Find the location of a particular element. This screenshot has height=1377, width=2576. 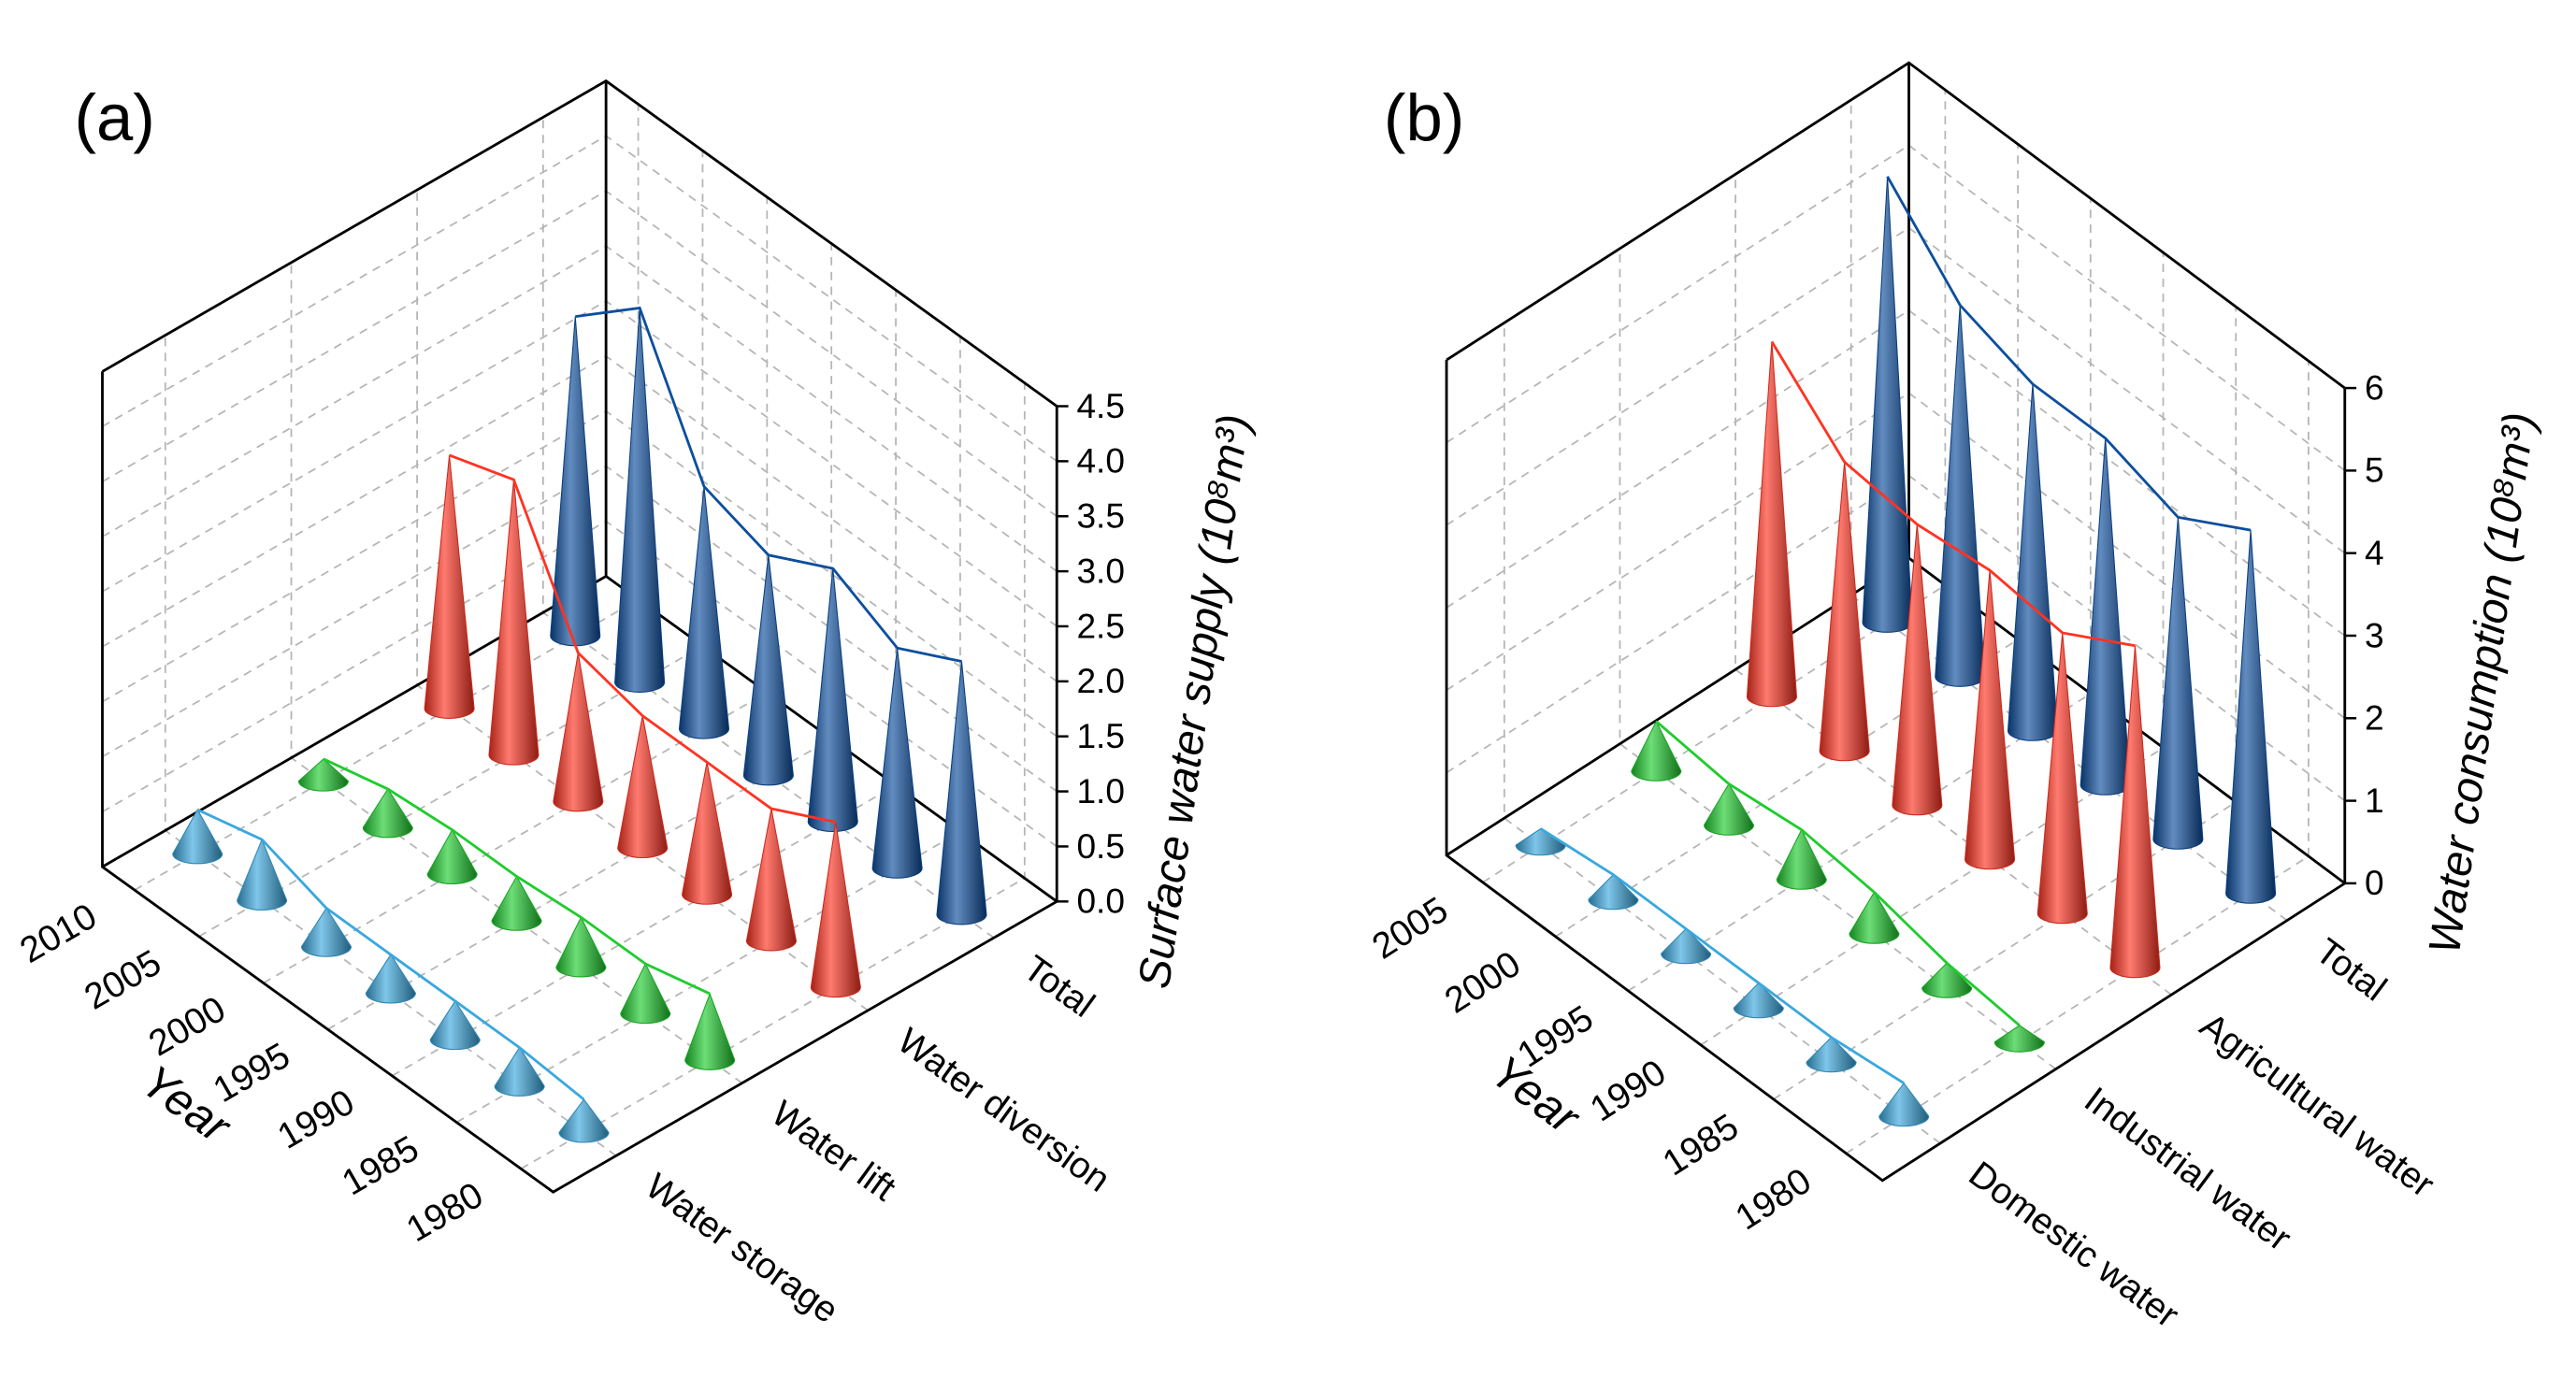

x-tick-label: 2010 is located at coordinates (58, 933).